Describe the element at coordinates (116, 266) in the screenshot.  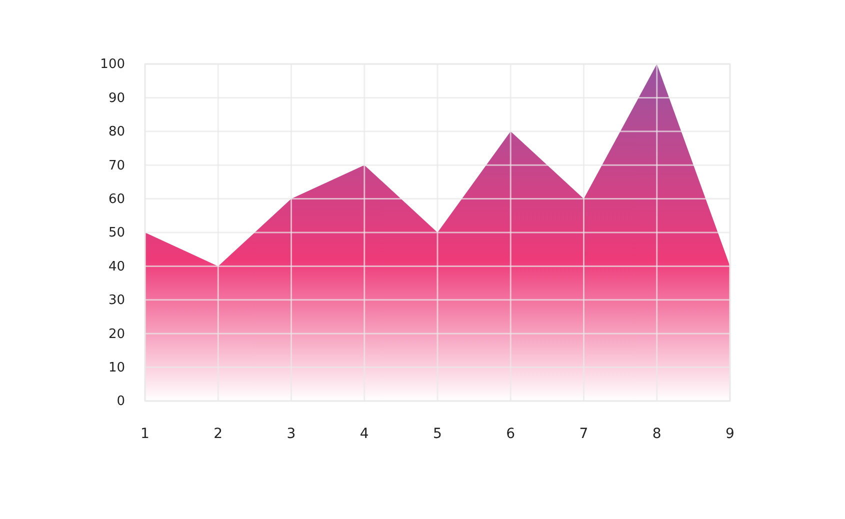
I see `y-tick-label: 40` at that location.